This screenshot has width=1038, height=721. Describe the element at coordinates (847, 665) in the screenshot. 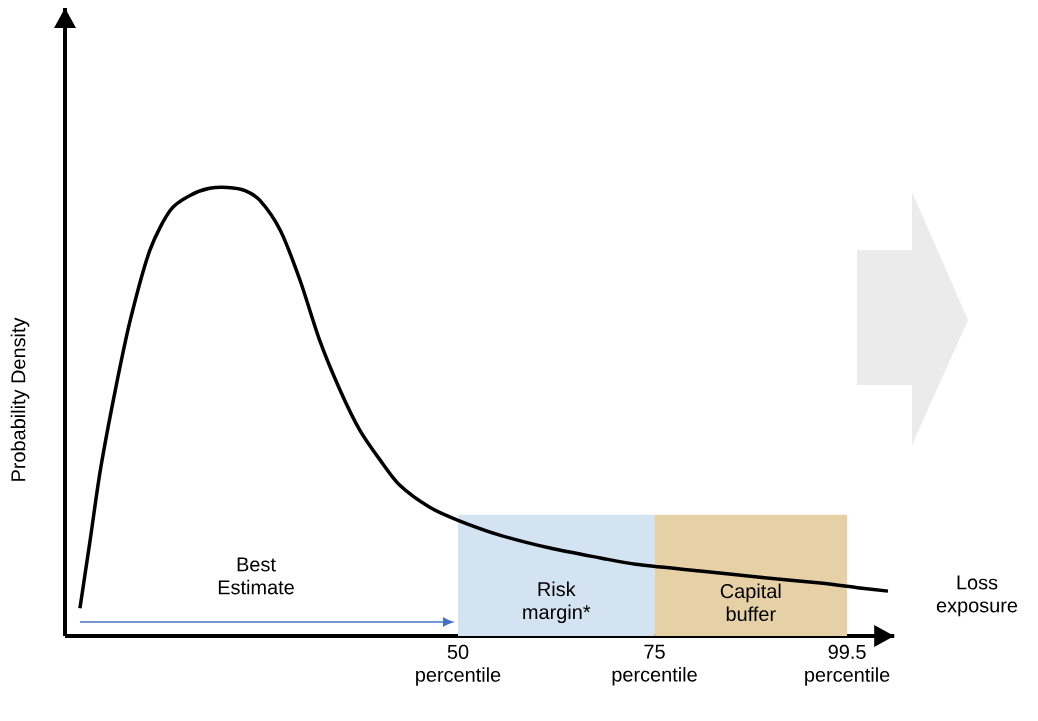

I see `x-tick-label: 99.5 percentile` at that location.